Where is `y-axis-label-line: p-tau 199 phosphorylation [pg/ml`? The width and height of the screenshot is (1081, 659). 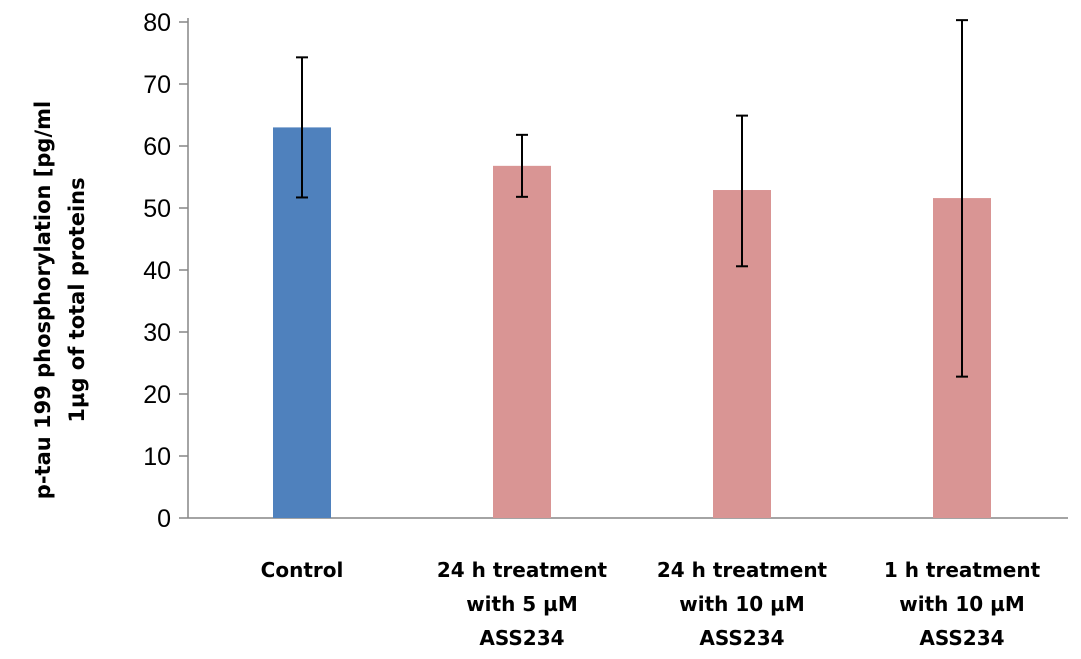
y-axis-label-line: p-tau 199 phosphorylation [pg/ml is located at coordinates (43, 300).